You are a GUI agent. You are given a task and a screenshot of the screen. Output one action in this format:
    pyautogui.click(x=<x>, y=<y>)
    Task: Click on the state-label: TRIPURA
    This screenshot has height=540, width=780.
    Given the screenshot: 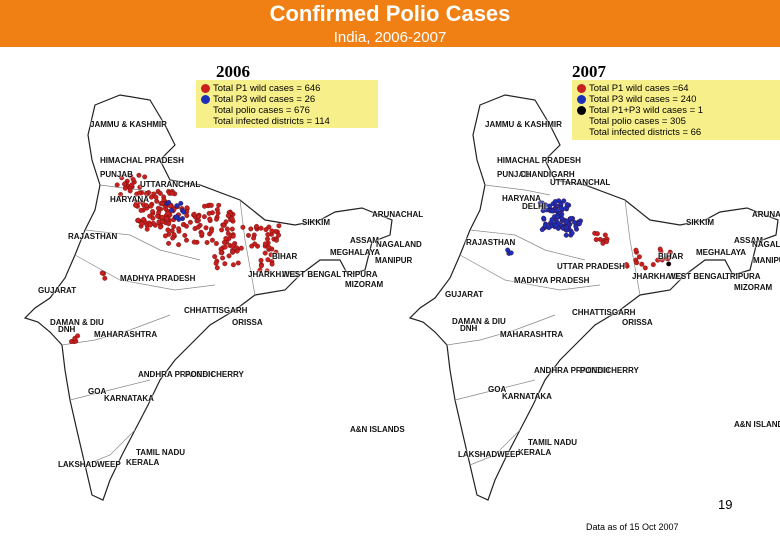 What is the action you would take?
    pyautogui.click(x=360, y=274)
    